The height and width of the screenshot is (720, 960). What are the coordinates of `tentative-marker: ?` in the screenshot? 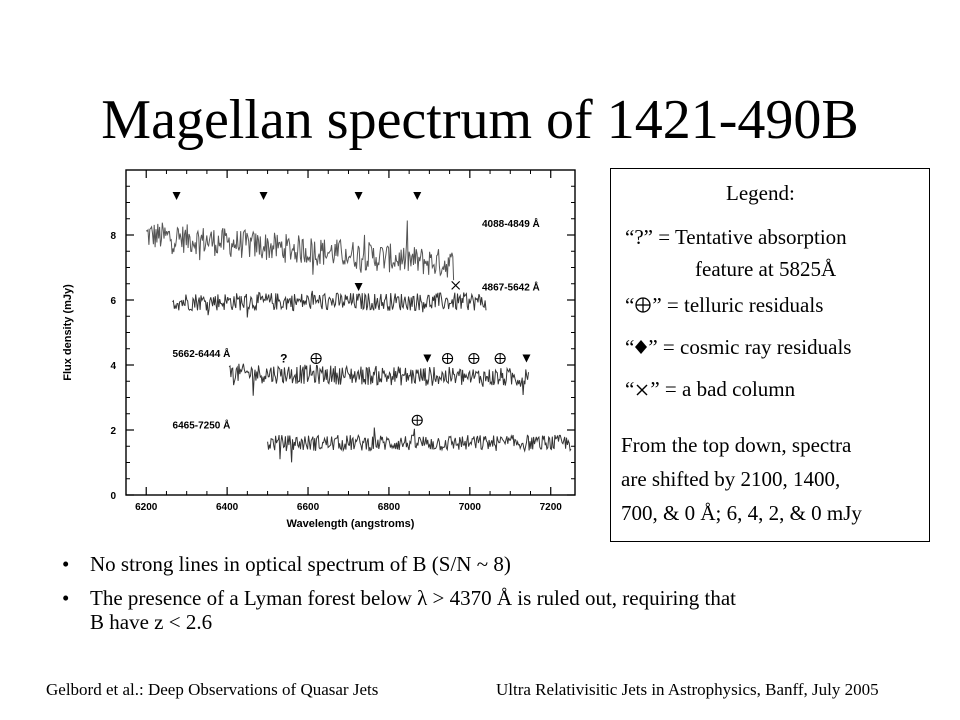 It's located at (283, 359).